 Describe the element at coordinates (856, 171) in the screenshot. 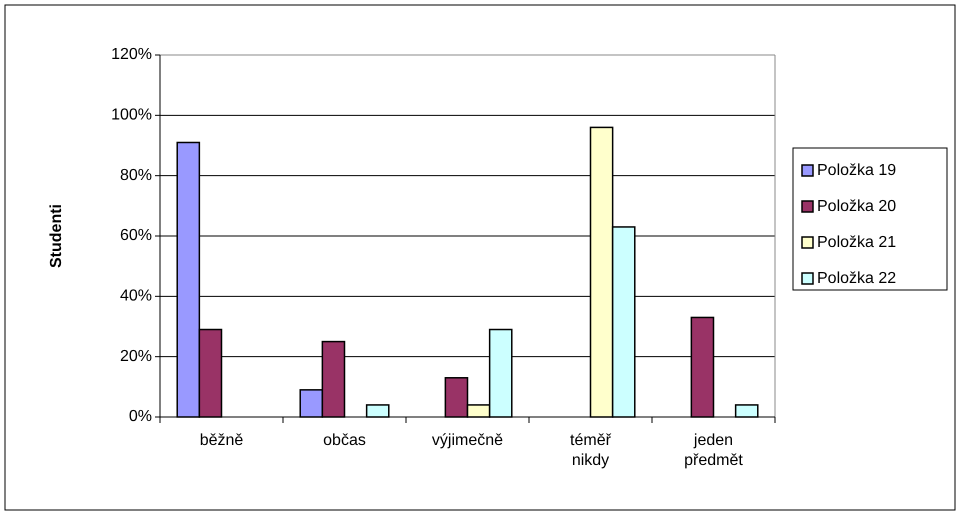

I see `legend-label: Položka 19` at that location.